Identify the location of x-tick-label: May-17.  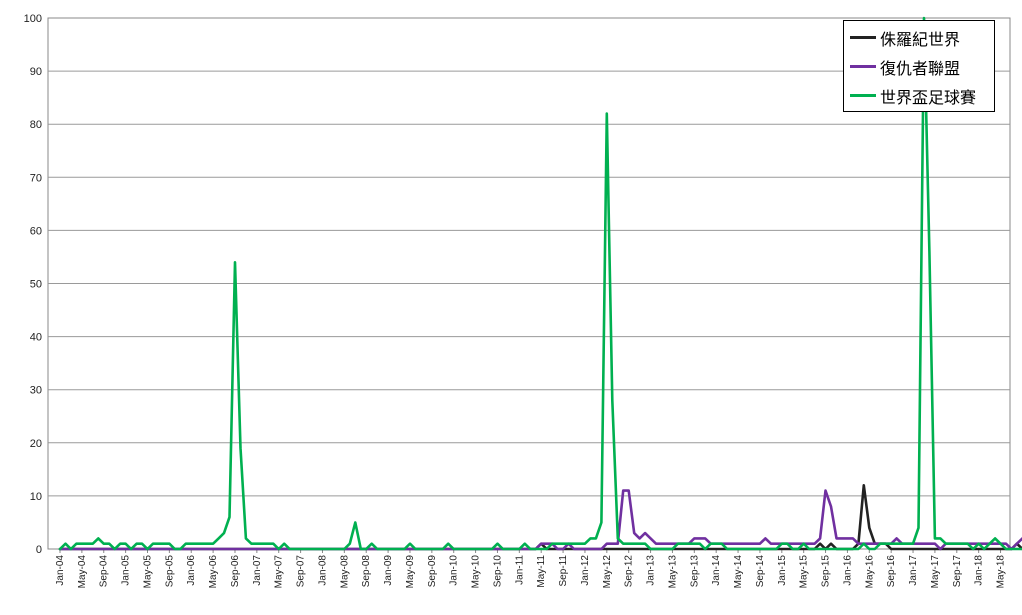
(935, 572).